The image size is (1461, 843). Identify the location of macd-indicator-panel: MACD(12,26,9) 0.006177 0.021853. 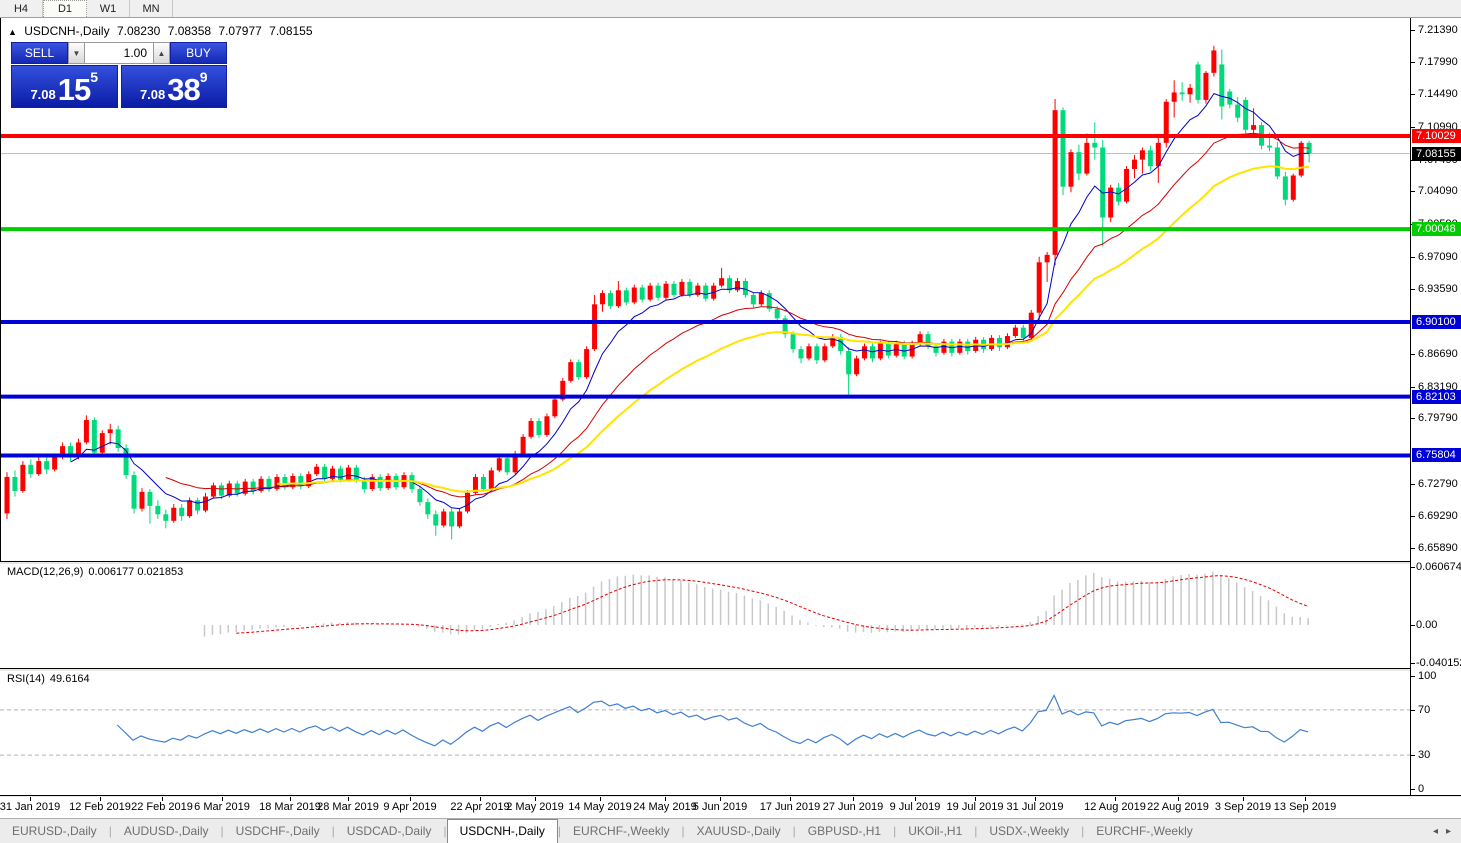
(705, 615).